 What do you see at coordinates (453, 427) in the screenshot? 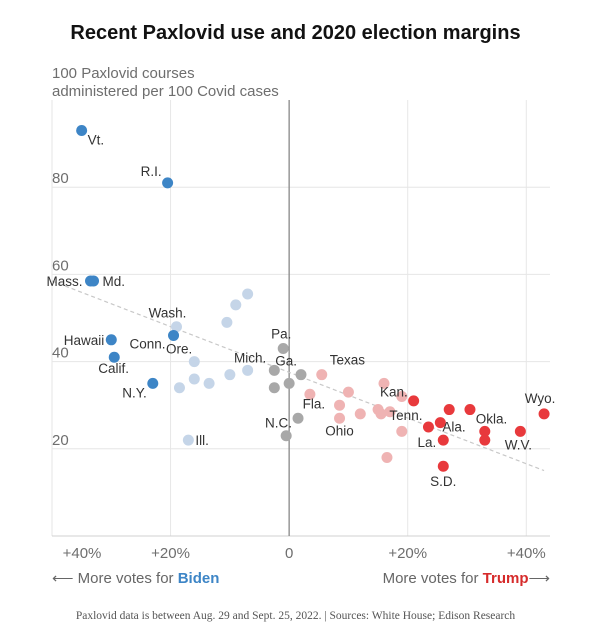
I see `point-label-41: Ala.` at bounding box center [453, 427].